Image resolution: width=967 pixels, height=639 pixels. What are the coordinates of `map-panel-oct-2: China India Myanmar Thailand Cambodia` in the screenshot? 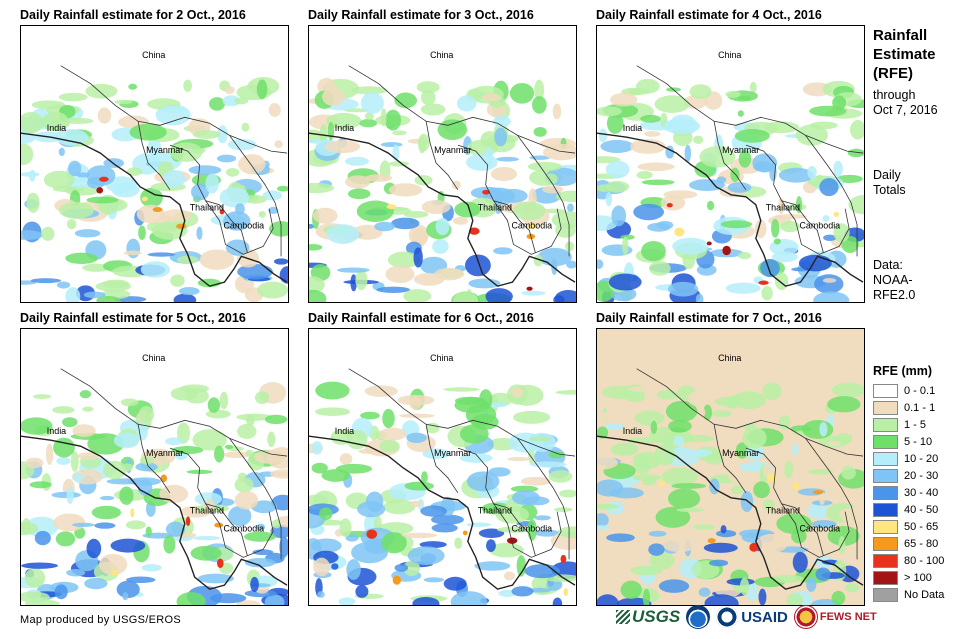 It's located at (154, 164).